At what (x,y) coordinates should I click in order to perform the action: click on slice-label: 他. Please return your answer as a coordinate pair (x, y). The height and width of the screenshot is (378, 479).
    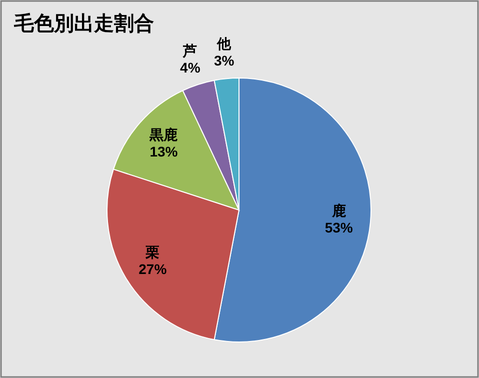
    Looking at the image, I should click on (224, 44).